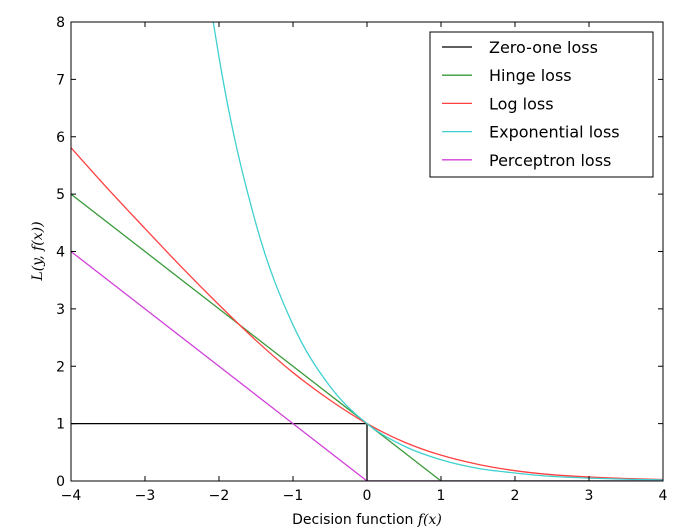  Describe the element at coordinates (441, 496) in the screenshot. I see `x-tick-label: 1` at that location.